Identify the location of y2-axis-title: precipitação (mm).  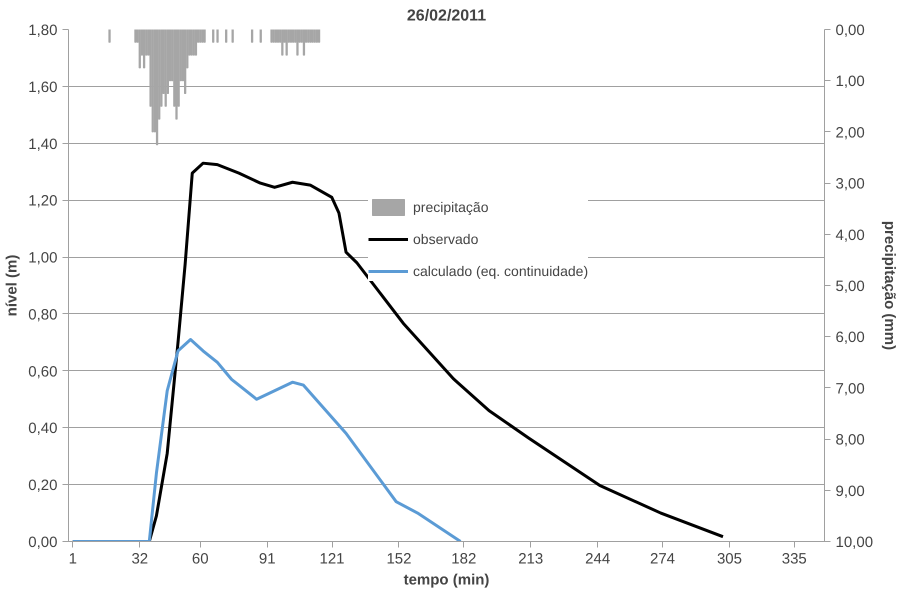
(889, 285).